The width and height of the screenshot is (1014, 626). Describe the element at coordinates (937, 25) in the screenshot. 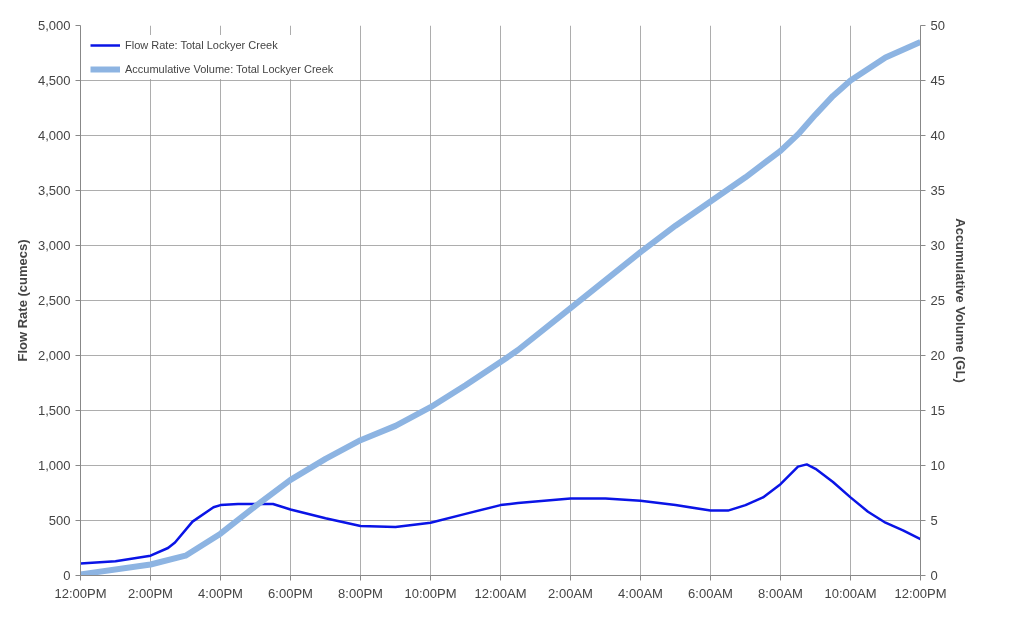

I see `y2-tick-label: 50` at that location.